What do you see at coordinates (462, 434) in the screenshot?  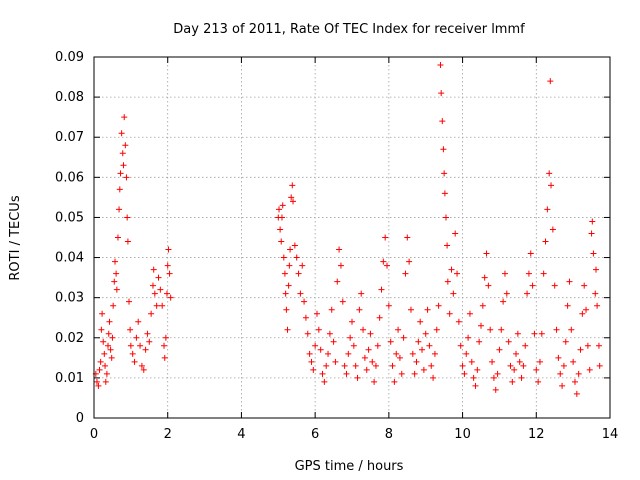 I see `x-tick-label: 10` at bounding box center [462, 434].